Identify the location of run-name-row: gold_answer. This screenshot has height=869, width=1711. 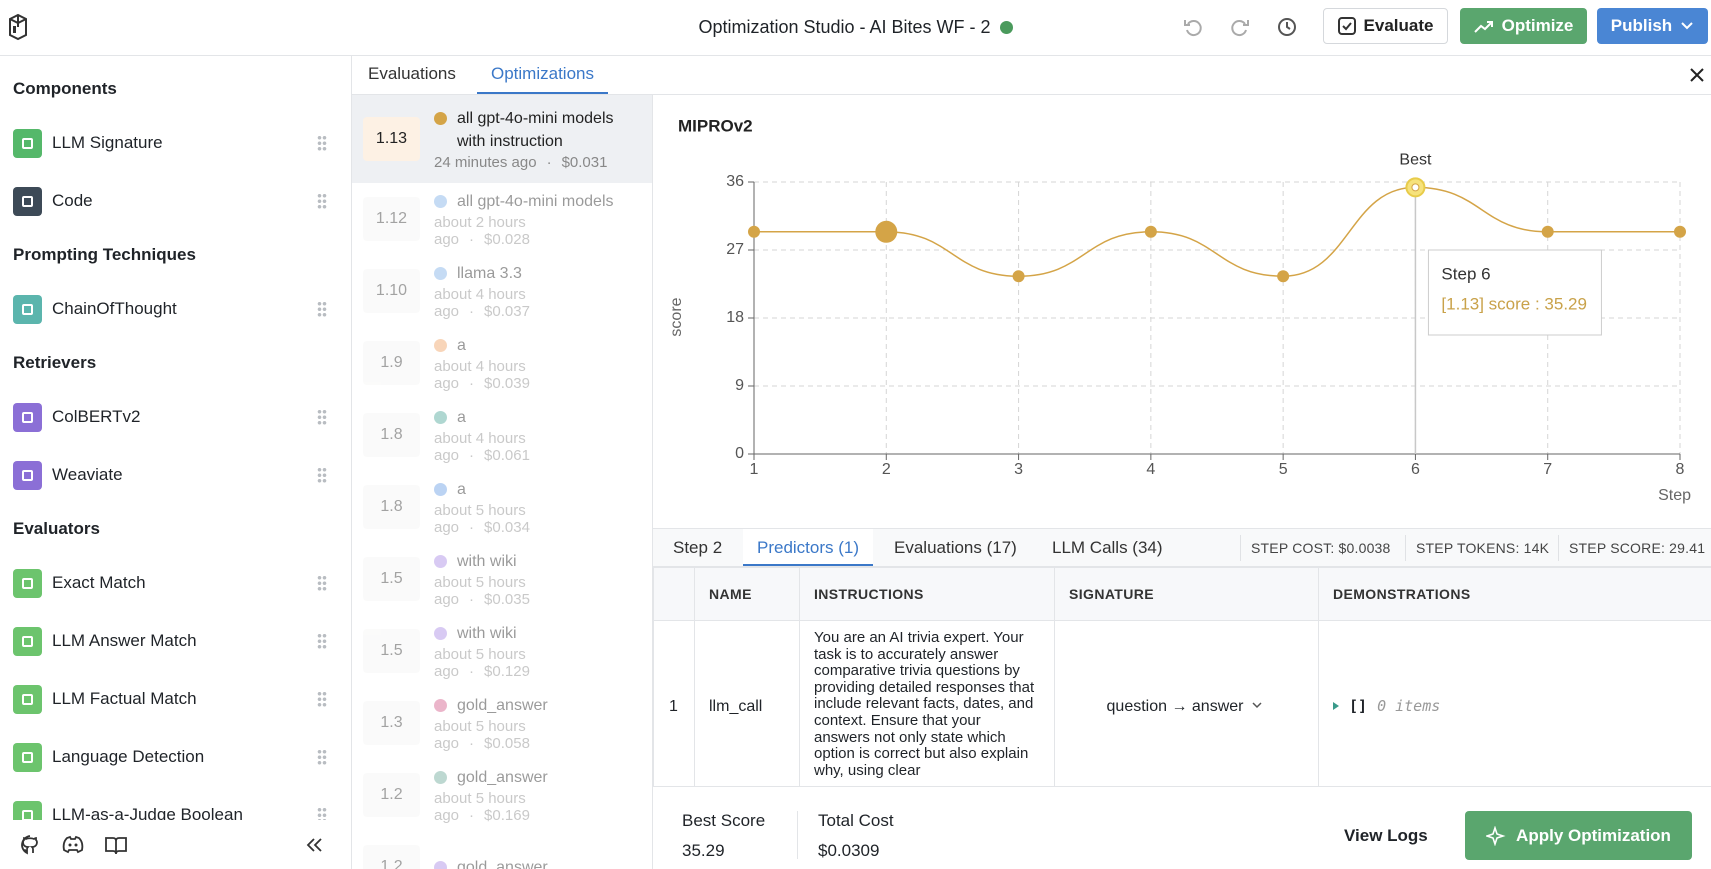
(534, 705).